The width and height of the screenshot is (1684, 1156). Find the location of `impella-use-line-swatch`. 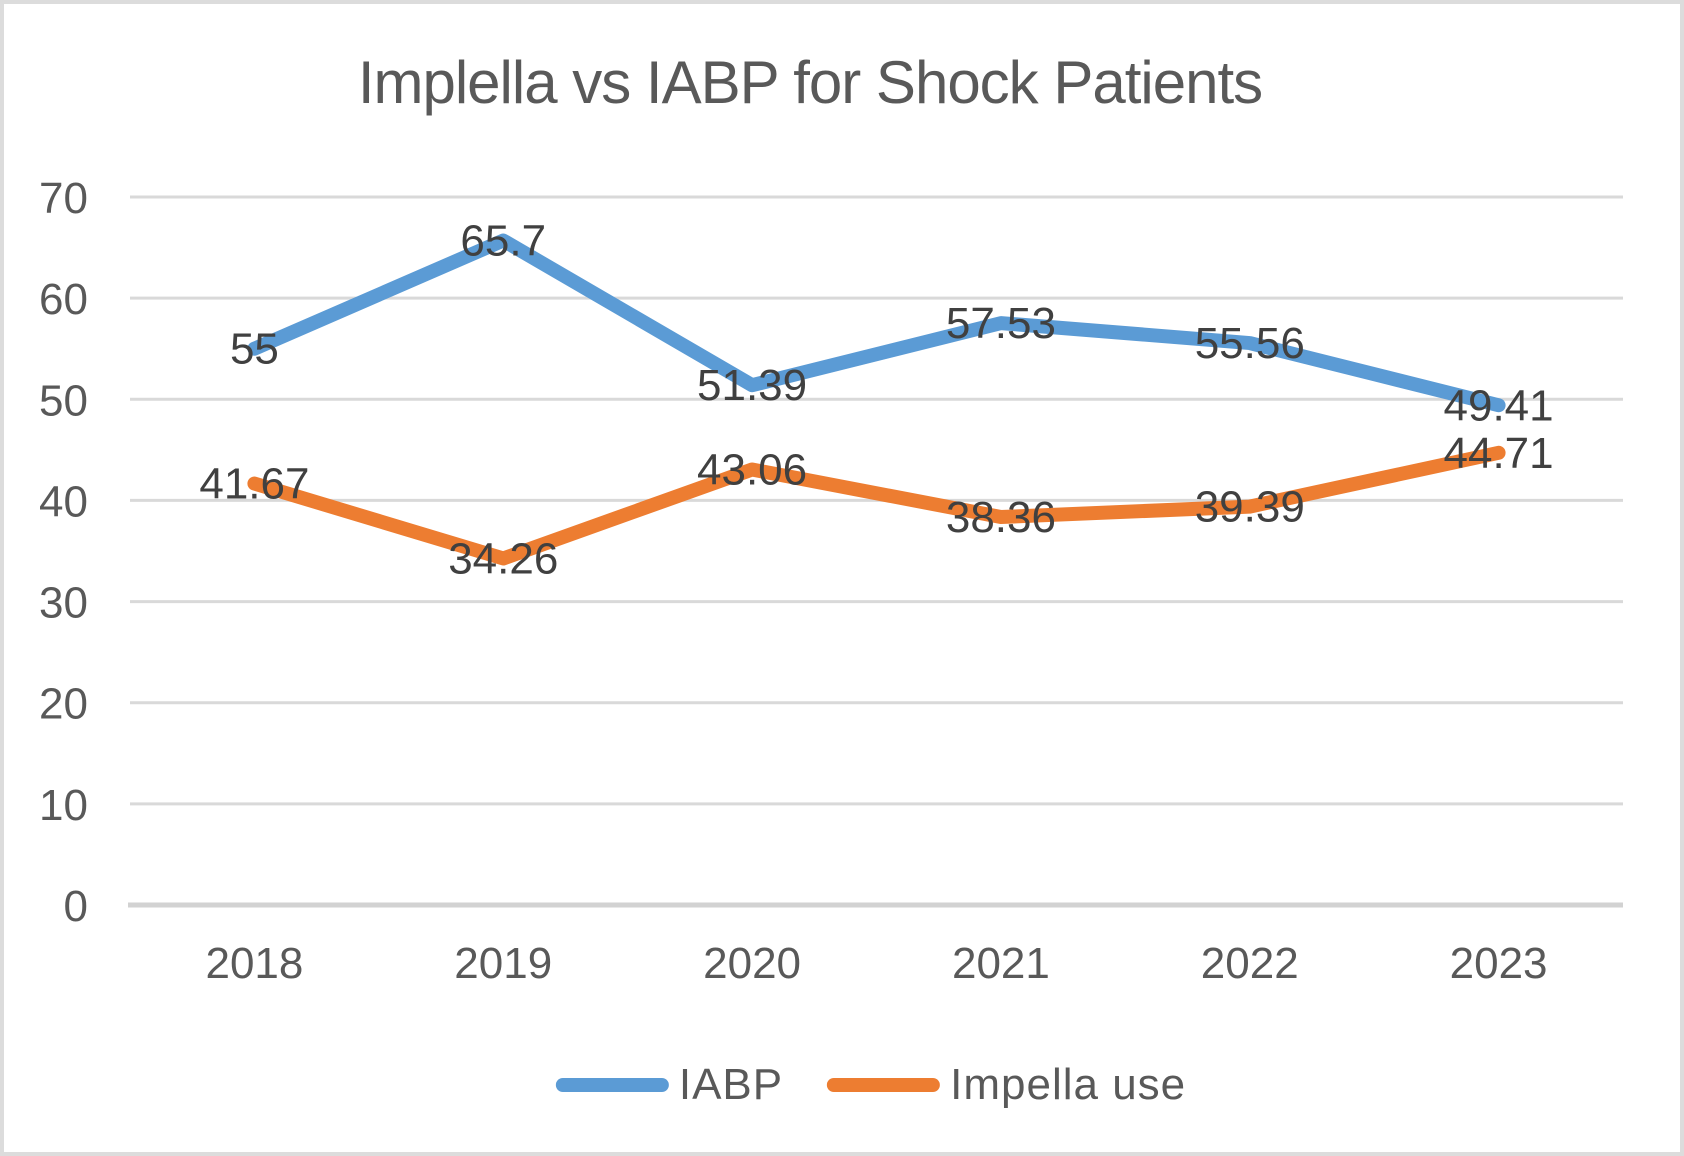

impella-use-line-swatch is located at coordinates (884, 1085).